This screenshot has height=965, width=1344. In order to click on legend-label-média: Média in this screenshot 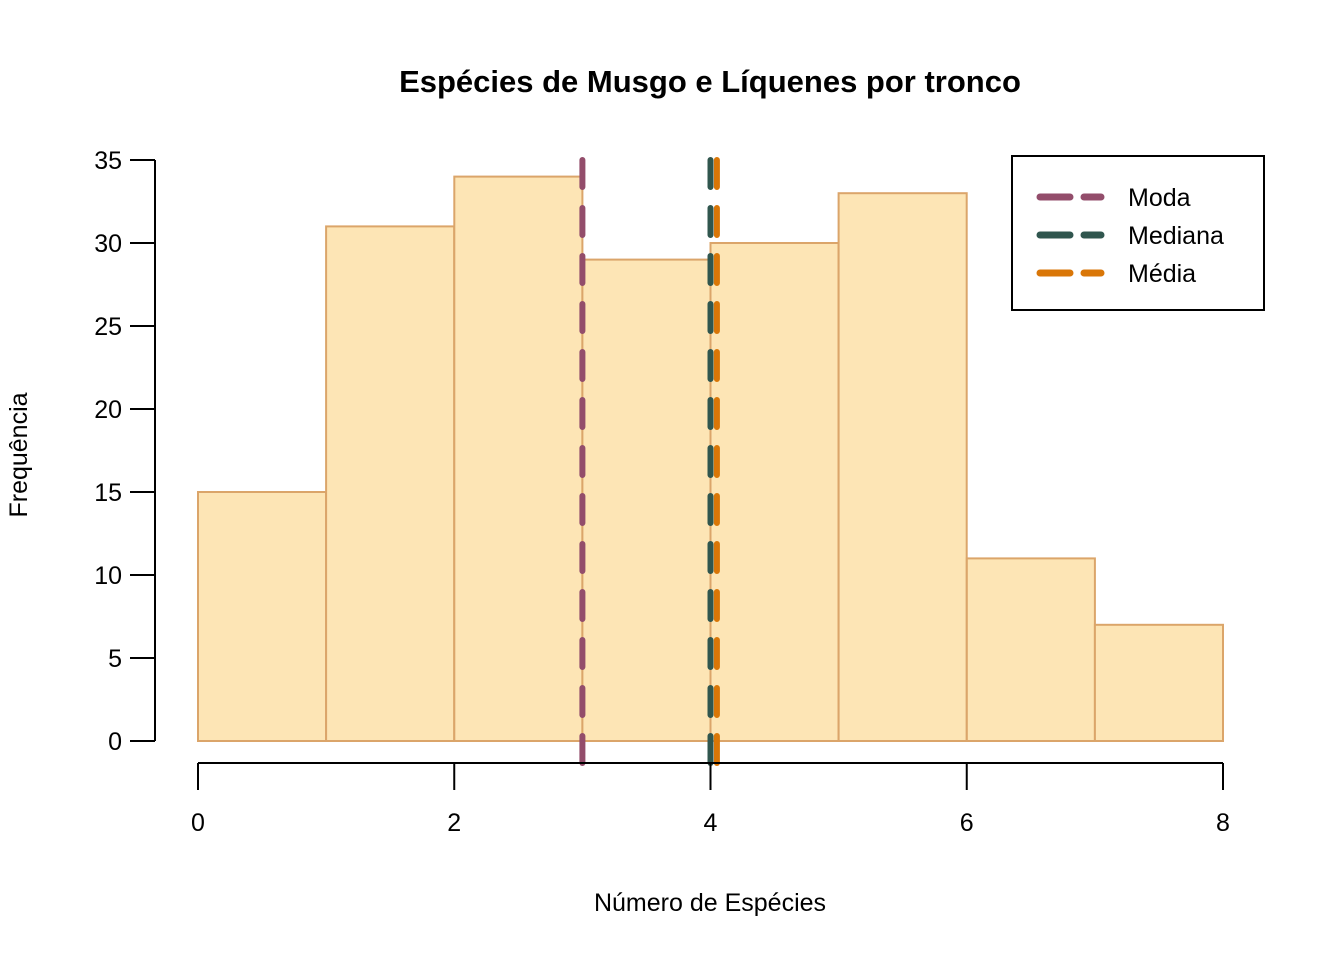, I will do `click(1162, 274)`.